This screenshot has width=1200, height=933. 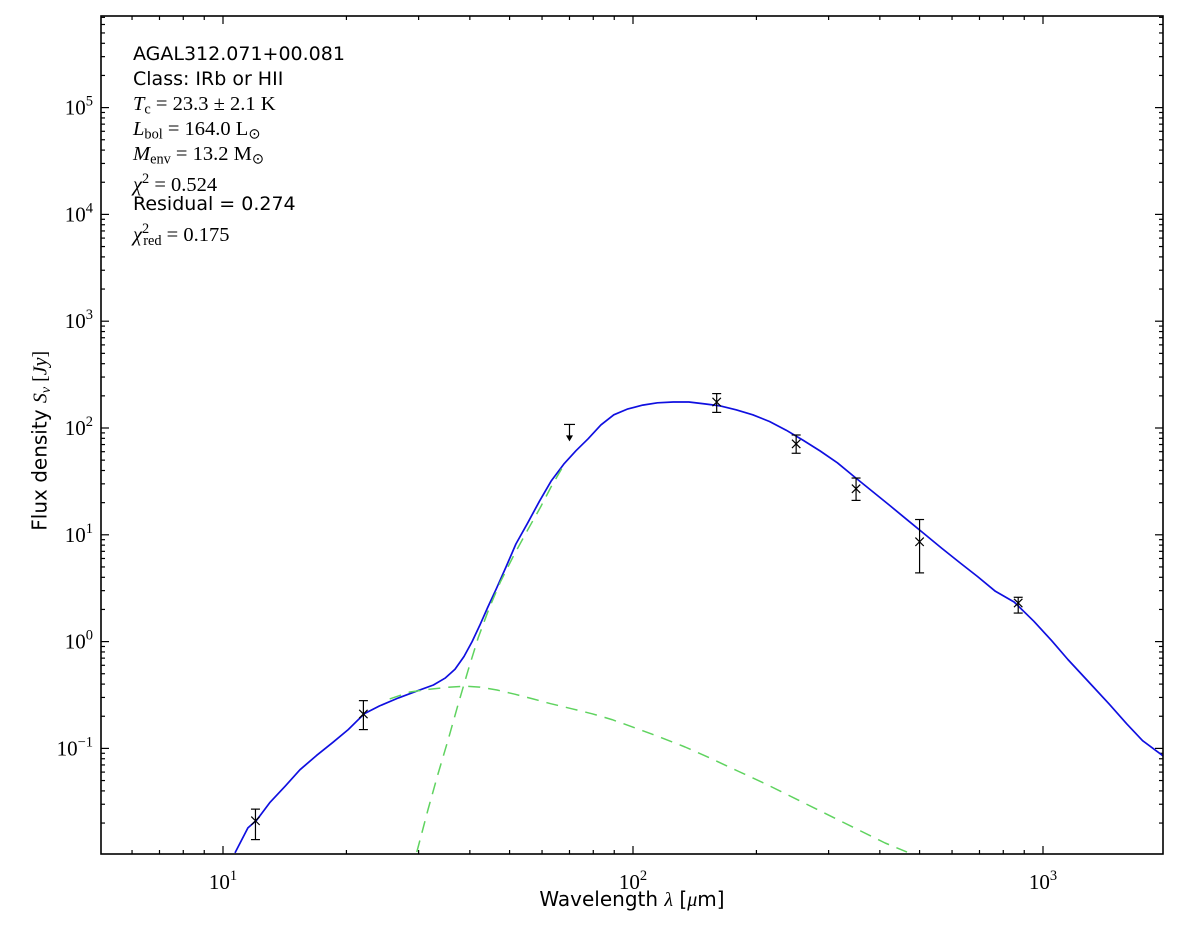 I want to click on text-segment: T, so click(x=139, y=104).